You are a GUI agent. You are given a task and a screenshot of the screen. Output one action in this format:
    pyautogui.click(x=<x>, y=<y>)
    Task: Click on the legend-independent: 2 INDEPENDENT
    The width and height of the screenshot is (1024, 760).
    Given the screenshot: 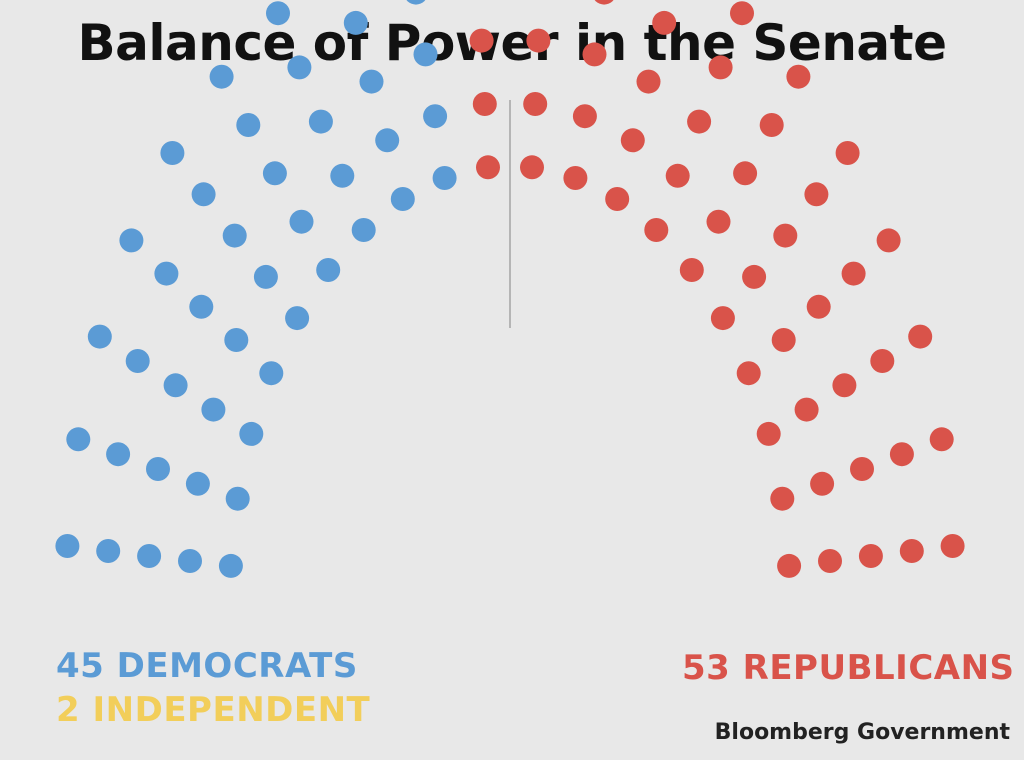 What is the action you would take?
    pyautogui.click(x=213, y=710)
    